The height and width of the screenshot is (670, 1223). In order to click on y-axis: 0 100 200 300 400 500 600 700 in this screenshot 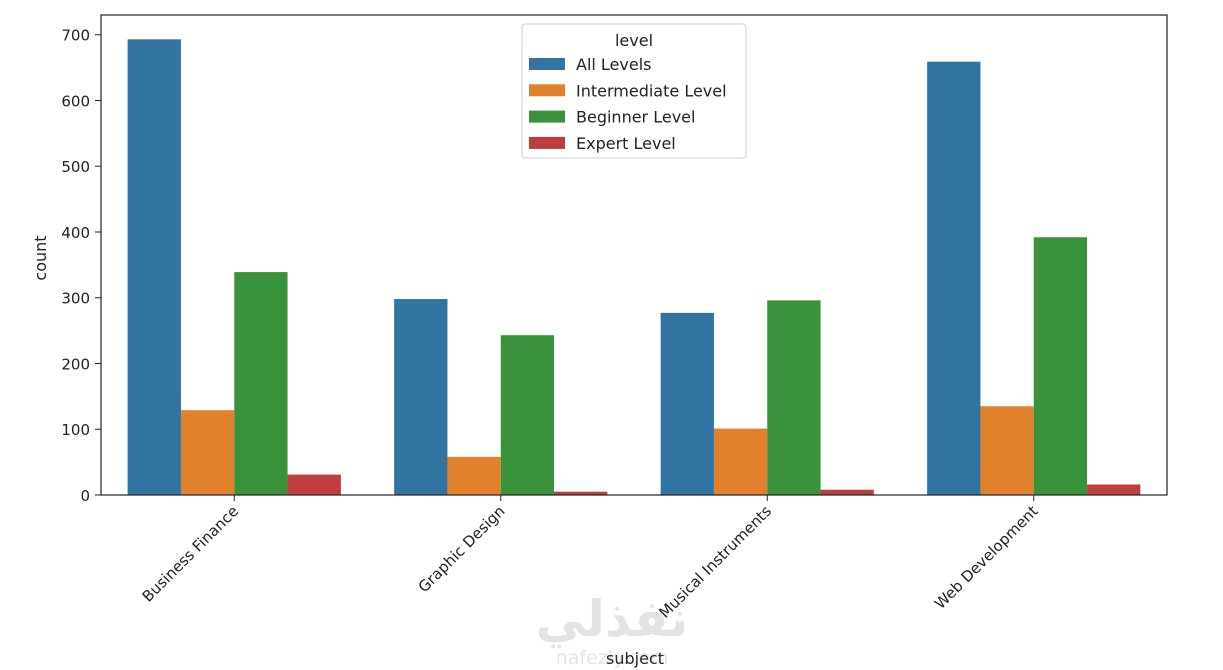, I will do `click(81, 266)`.